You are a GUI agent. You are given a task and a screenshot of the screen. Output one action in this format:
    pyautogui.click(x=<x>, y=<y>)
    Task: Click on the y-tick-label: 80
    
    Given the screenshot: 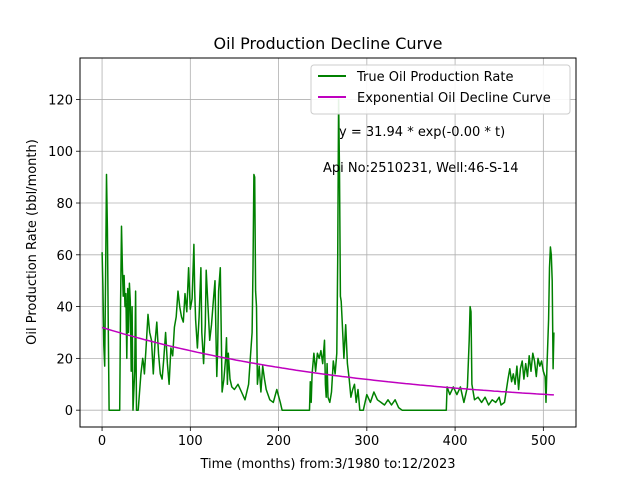 What is the action you would take?
    pyautogui.click(x=64, y=204)
    